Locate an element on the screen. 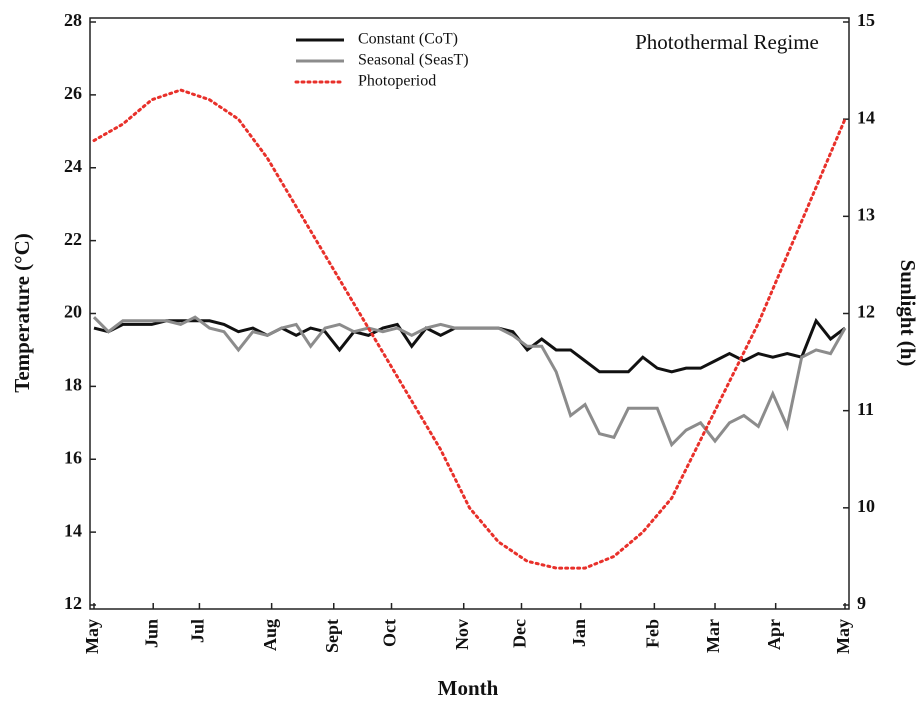 The width and height of the screenshot is (922, 704). x-tick-label: Oct is located at coordinates (390, 633).